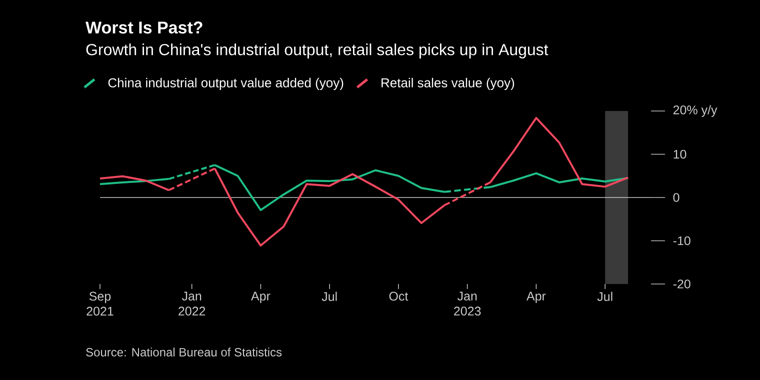  I want to click on y-tick-label: 0, so click(676, 197).